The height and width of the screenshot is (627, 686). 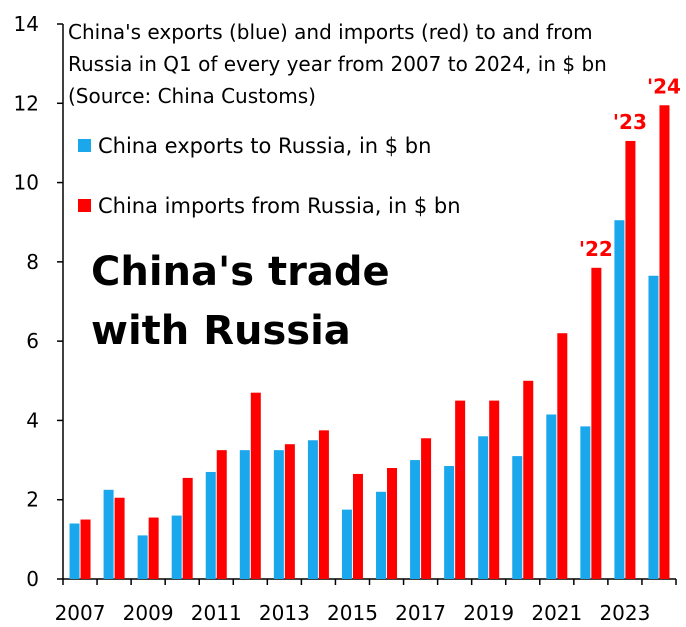 I want to click on y-tick-label: 12, so click(x=26, y=103).